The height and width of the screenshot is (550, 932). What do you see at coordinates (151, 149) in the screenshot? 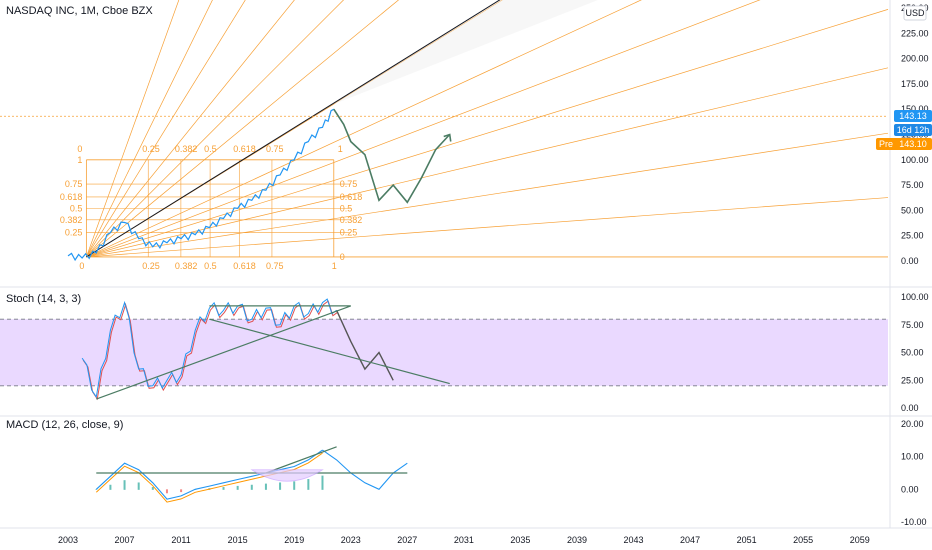
I see `fib-top-label: 0.25` at bounding box center [151, 149].